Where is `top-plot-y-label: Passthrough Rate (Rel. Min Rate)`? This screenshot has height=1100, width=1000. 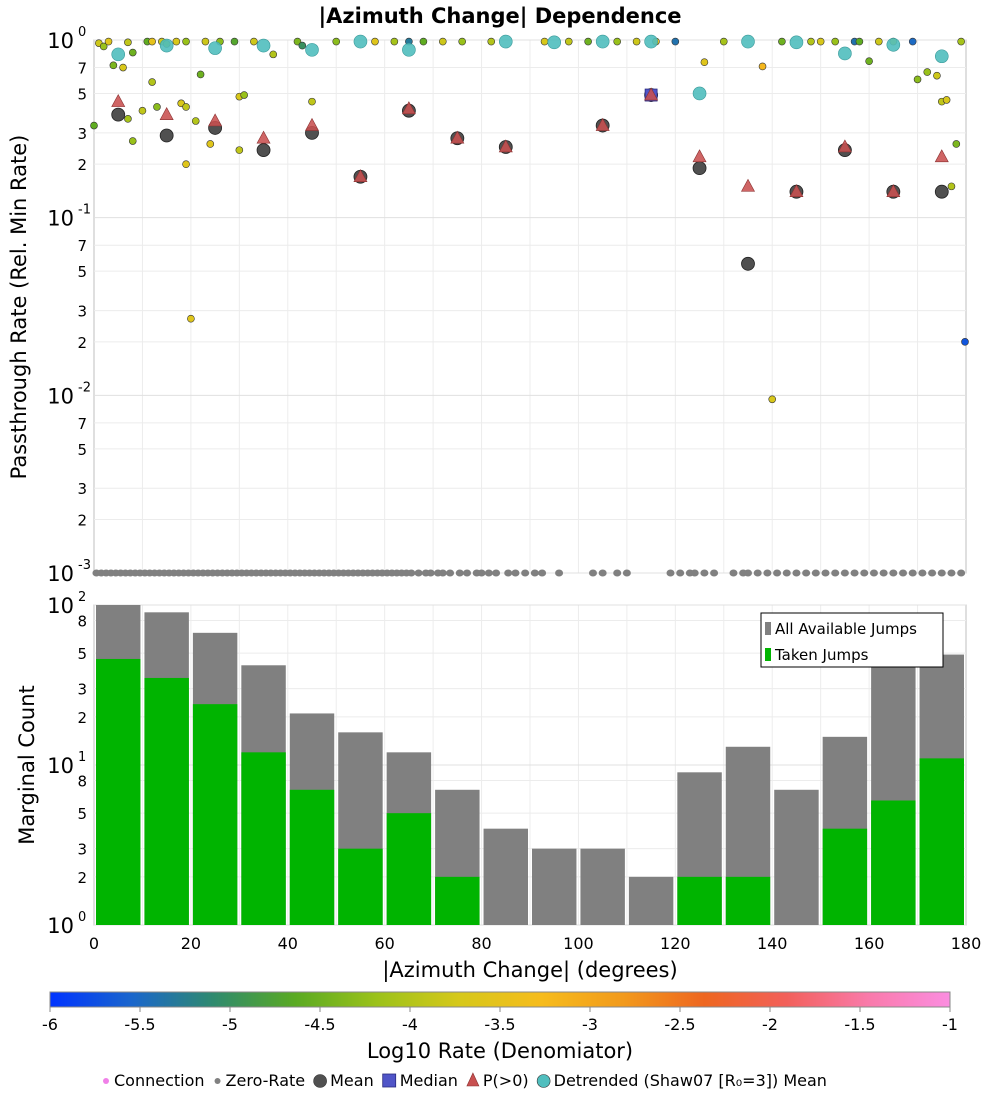
top-plot-y-label: Passthrough Rate (Rel. Min Rate) is located at coordinates (19, 307).